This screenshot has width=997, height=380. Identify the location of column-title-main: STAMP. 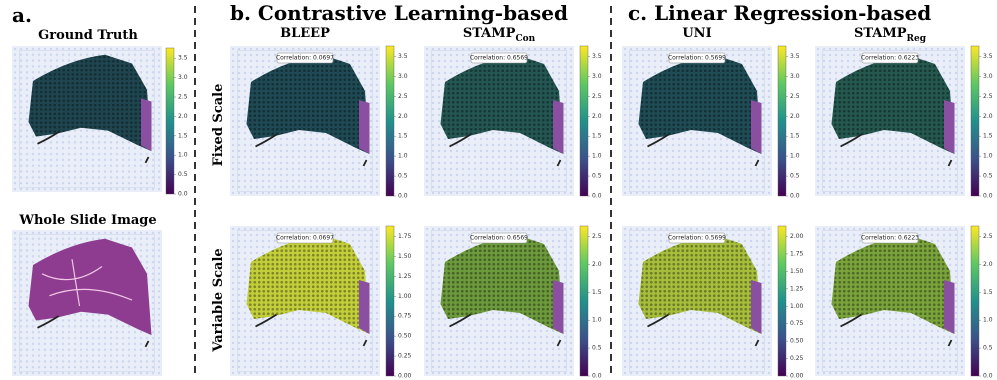
(880, 33).